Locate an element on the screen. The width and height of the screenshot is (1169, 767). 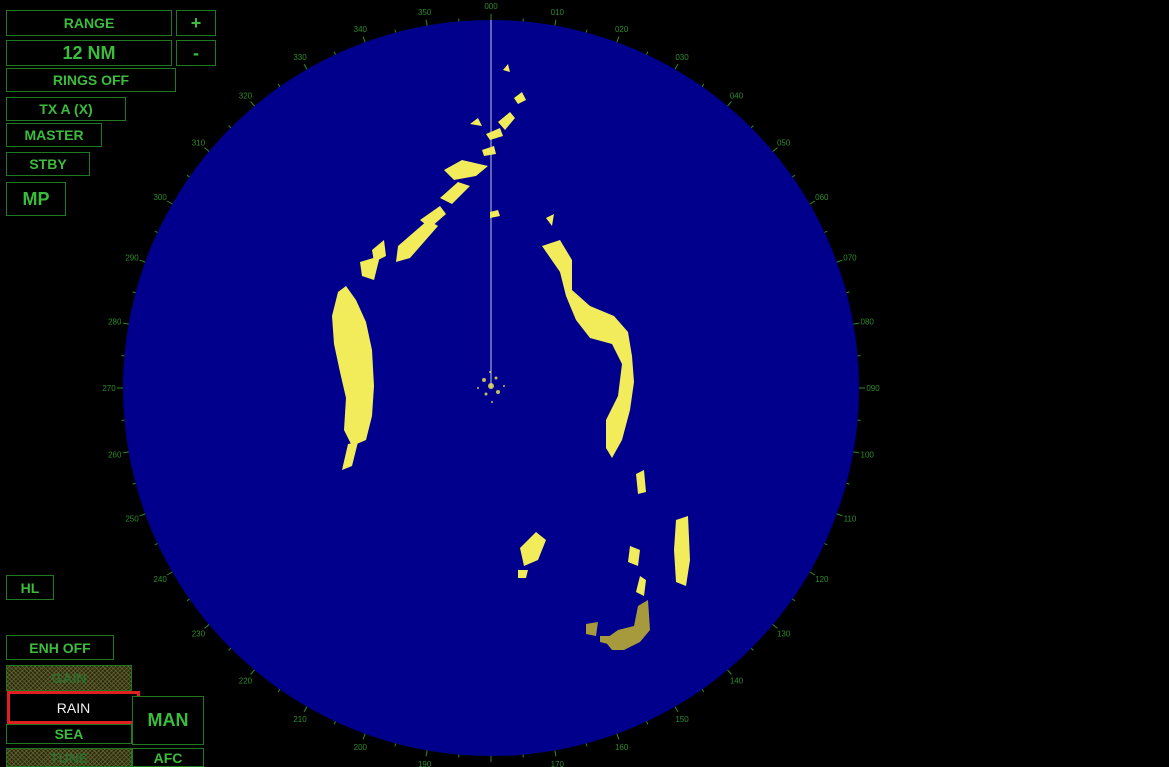
range-label: RANGE is located at coordinates (89, 23).